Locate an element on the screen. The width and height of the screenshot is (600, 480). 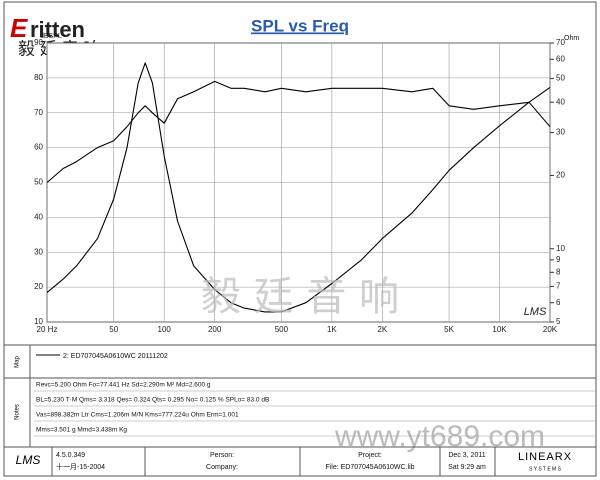
y2-axis-label: Ohm is located at coordinates (571, 38).